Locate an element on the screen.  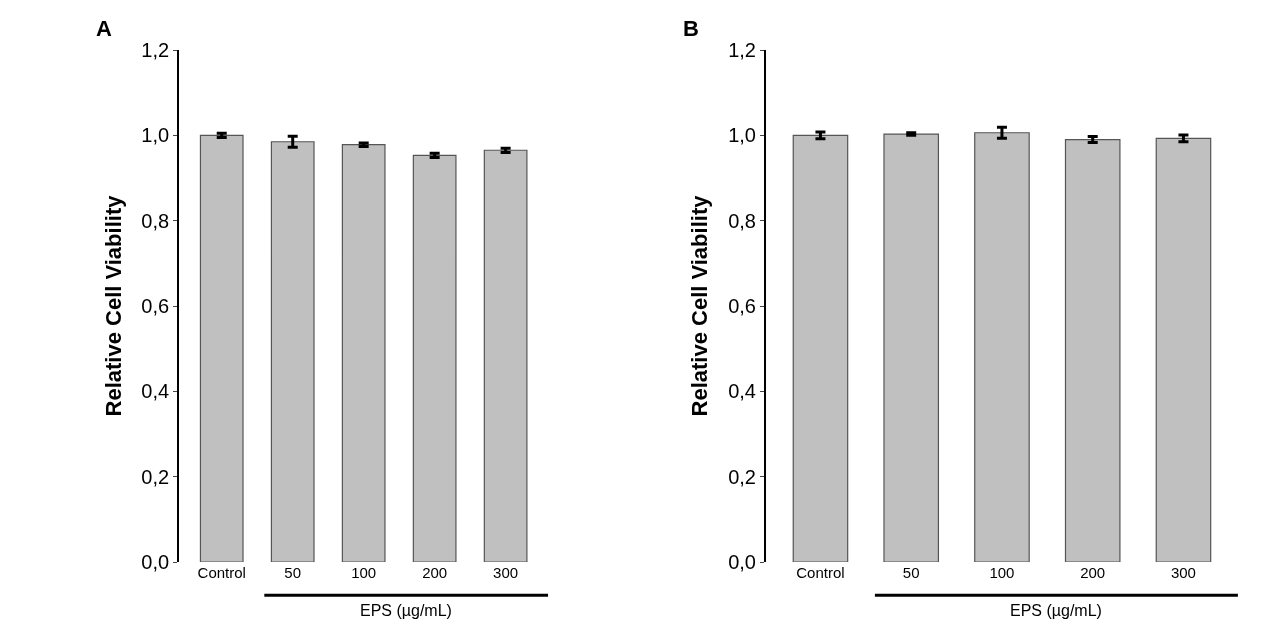
chart-title: B is located at coordinates (691, 28).